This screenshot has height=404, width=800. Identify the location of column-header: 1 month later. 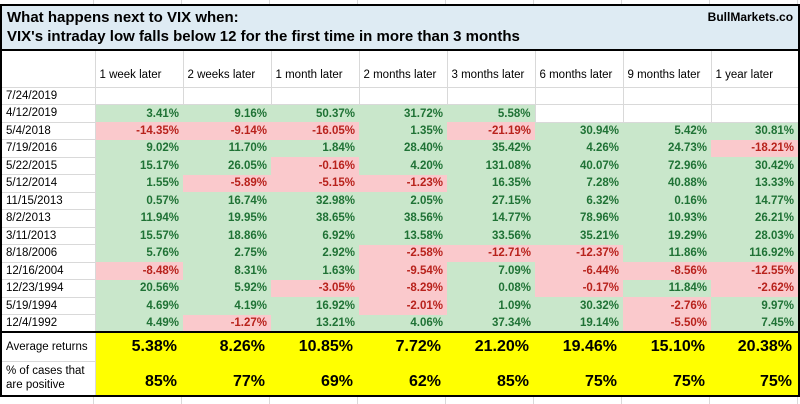
(315, 68).